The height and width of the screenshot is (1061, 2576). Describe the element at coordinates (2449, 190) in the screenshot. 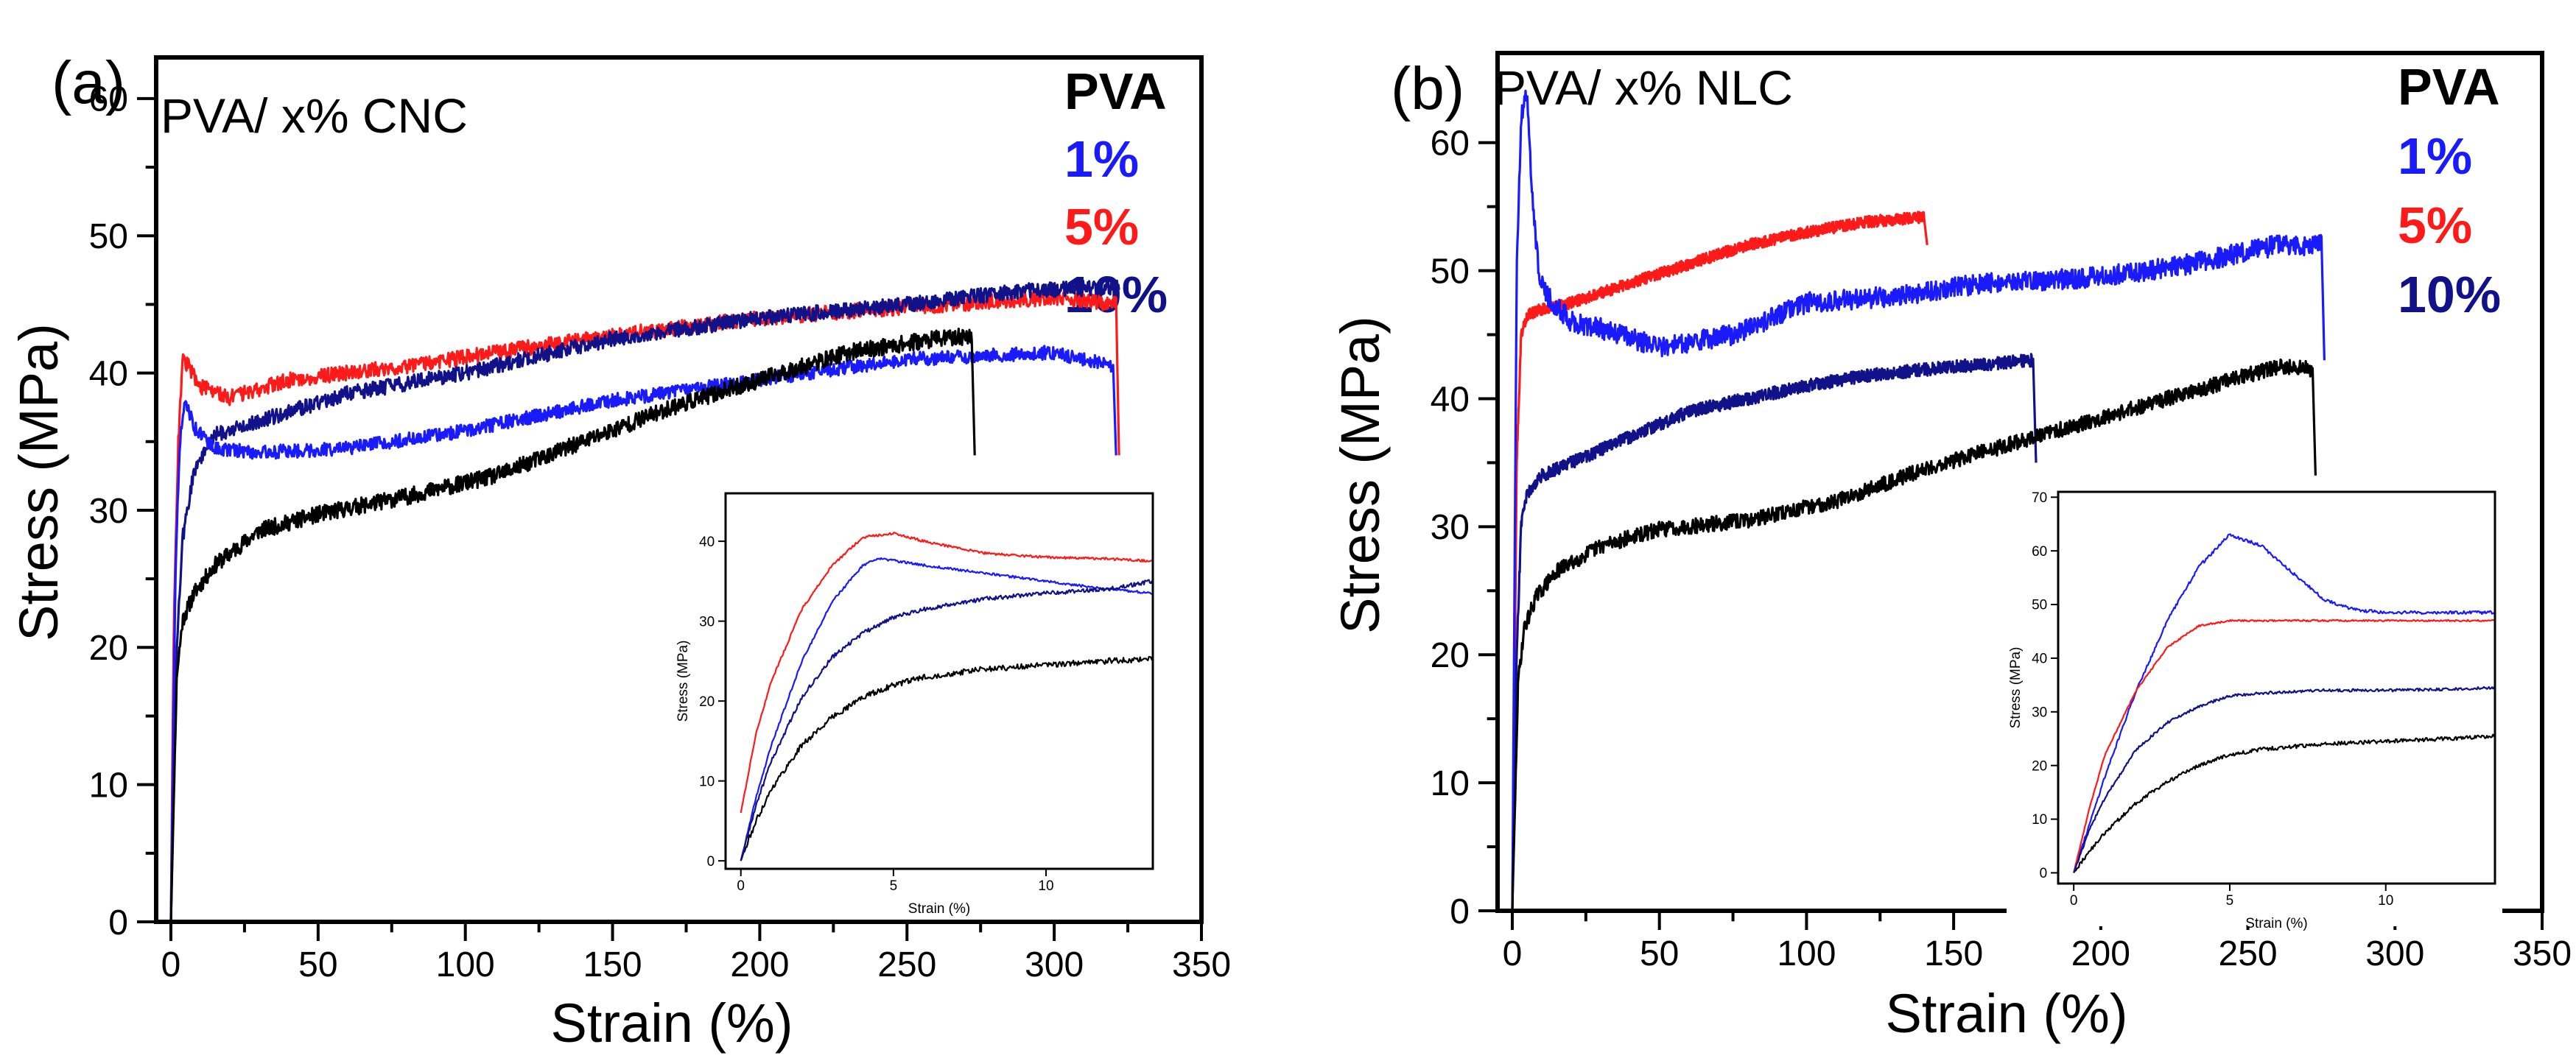

I see `legend: PVA 1% 5% 10%` at that location.